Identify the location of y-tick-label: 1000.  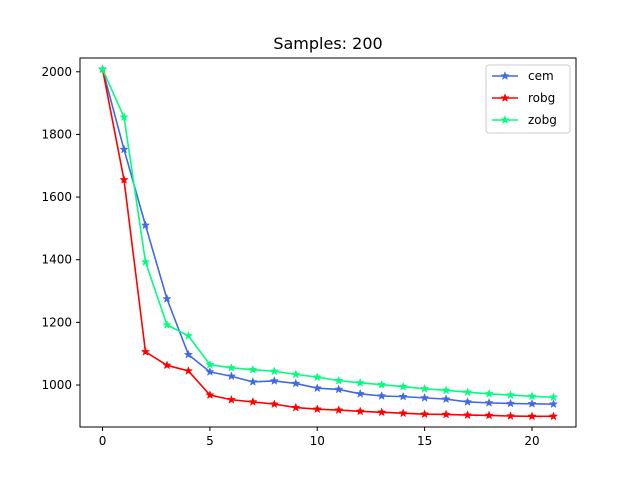
(56, 385).